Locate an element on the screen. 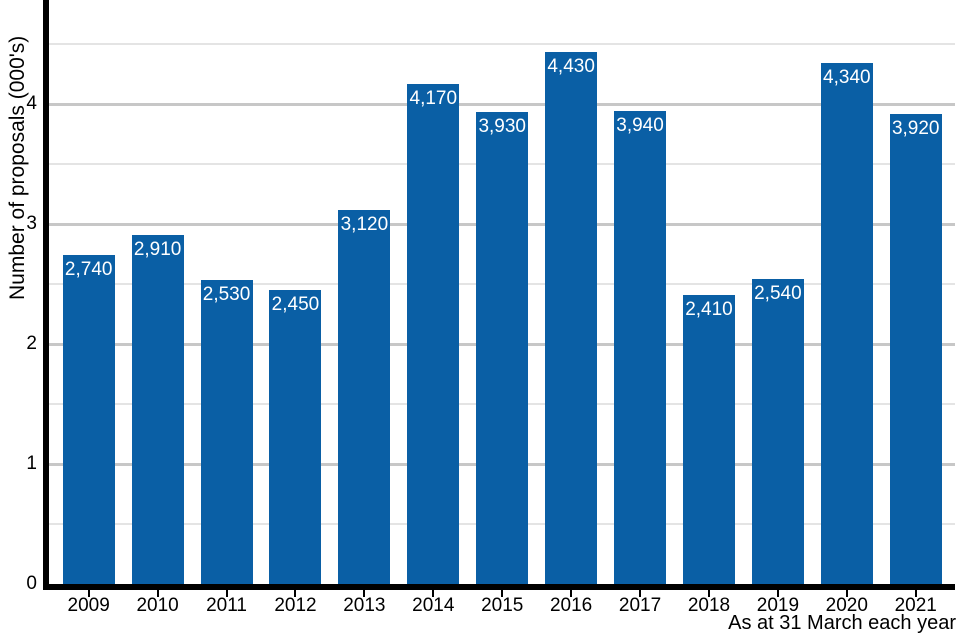  y-tick-label: 3 is located at coordinates (31, 223).